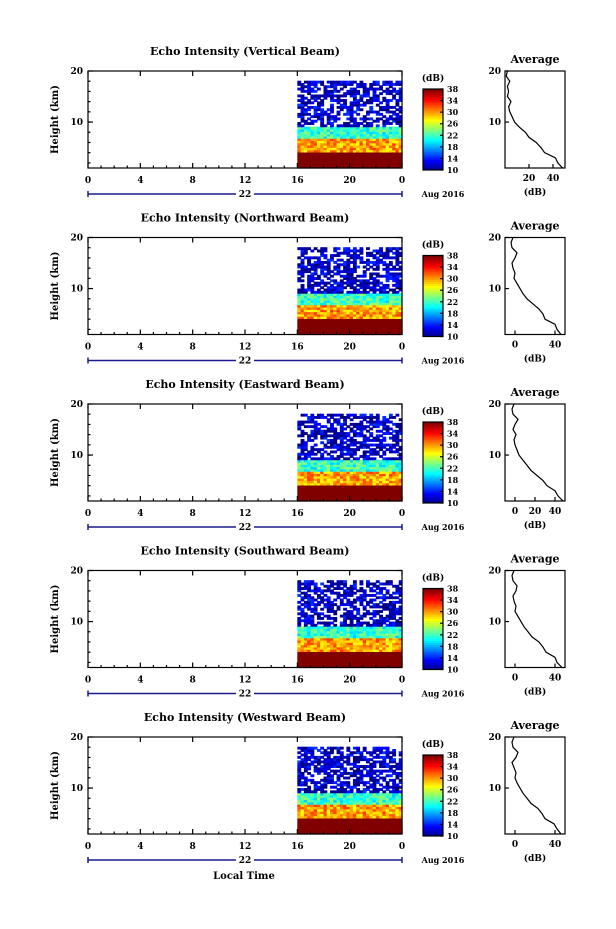 This screenshot has width=616, height=929. I want to click on panel-1-colorbar-swatch, so click(433, 114).